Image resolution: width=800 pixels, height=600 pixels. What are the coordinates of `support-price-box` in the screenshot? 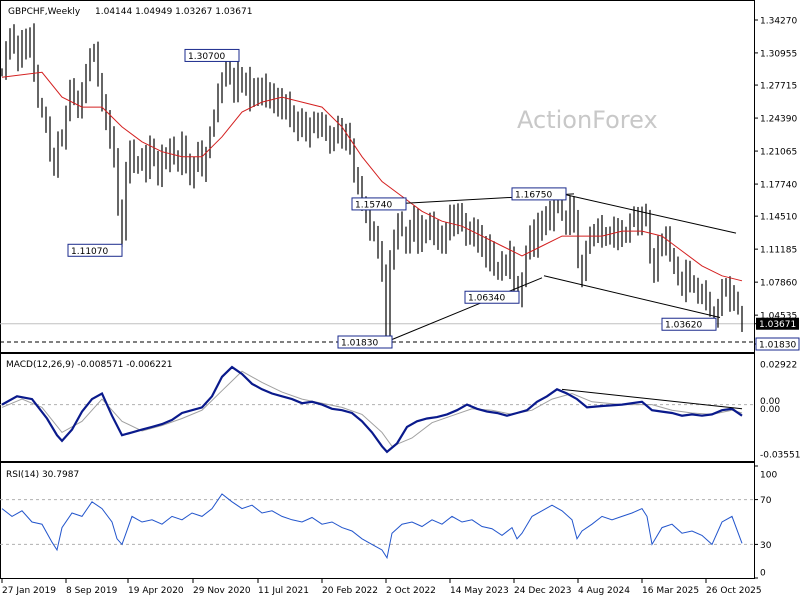 It's located at (777, 344).